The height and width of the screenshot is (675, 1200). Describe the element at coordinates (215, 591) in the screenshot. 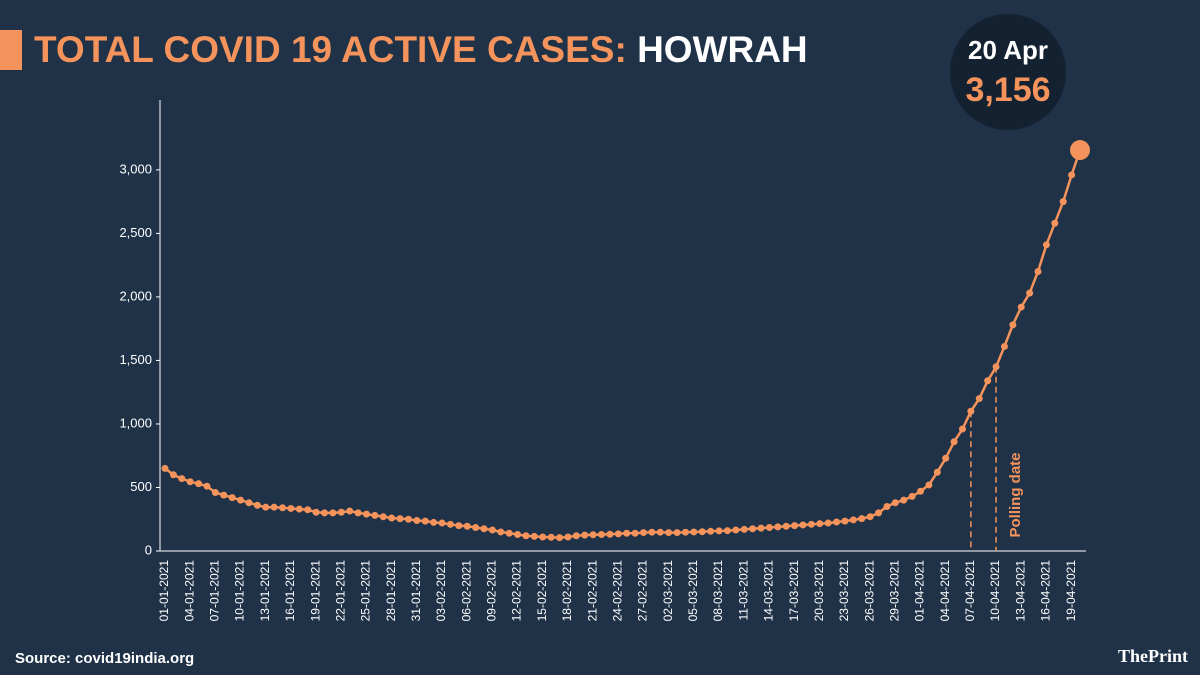

I see `x-tick-label: 07-01-2021` at that location.